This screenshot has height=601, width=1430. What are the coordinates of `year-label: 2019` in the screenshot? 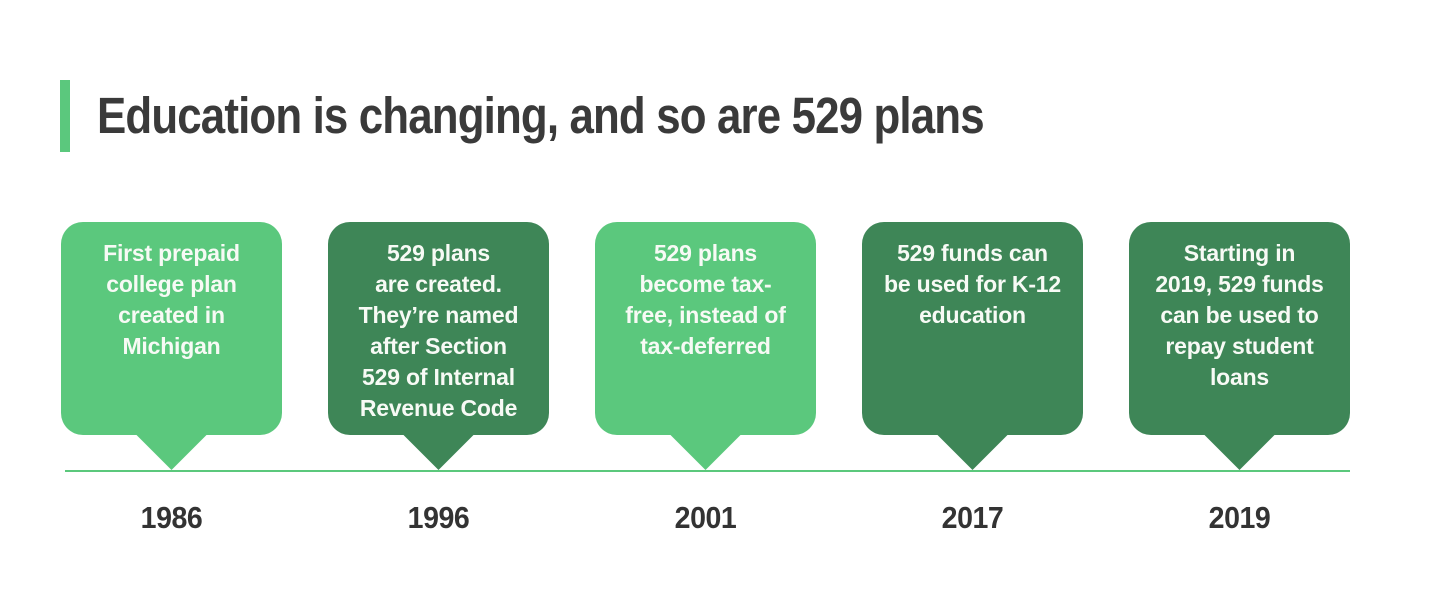 It's located at (1239, 517).